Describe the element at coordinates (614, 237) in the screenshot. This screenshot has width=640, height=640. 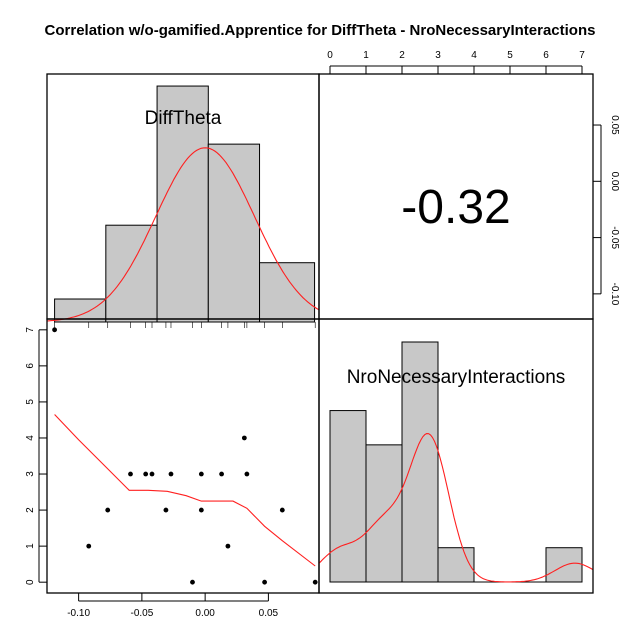
I see `right-axis-label-1: -0.05` at that location.